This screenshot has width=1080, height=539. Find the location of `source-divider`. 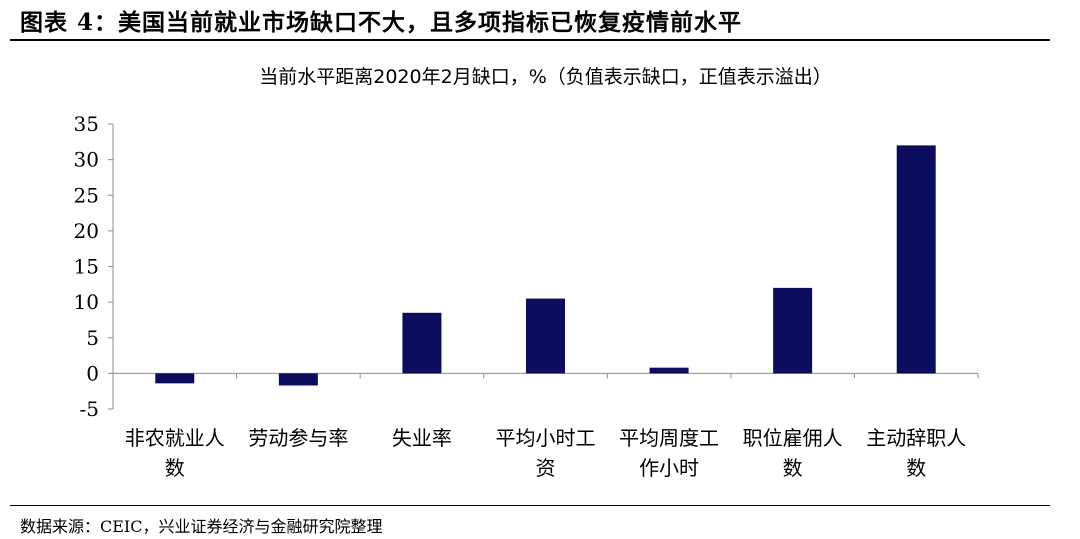

source-divider is located at coordinates (530, 505).